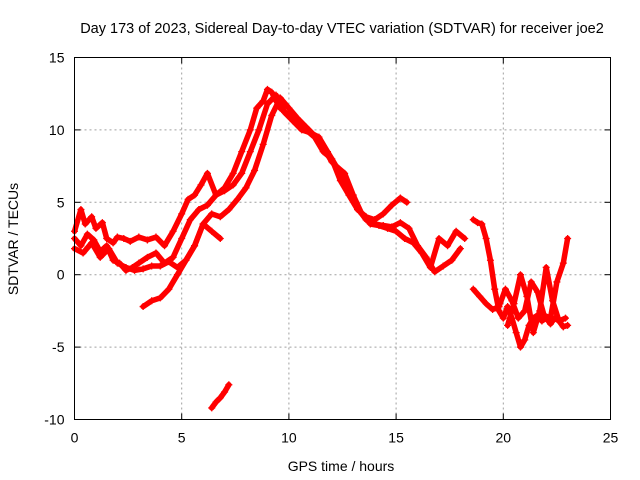  What do you see at coordinates (58, 347) in the screenshot?
I see `y-tick-label: -5` at bounding box center [58, 347].